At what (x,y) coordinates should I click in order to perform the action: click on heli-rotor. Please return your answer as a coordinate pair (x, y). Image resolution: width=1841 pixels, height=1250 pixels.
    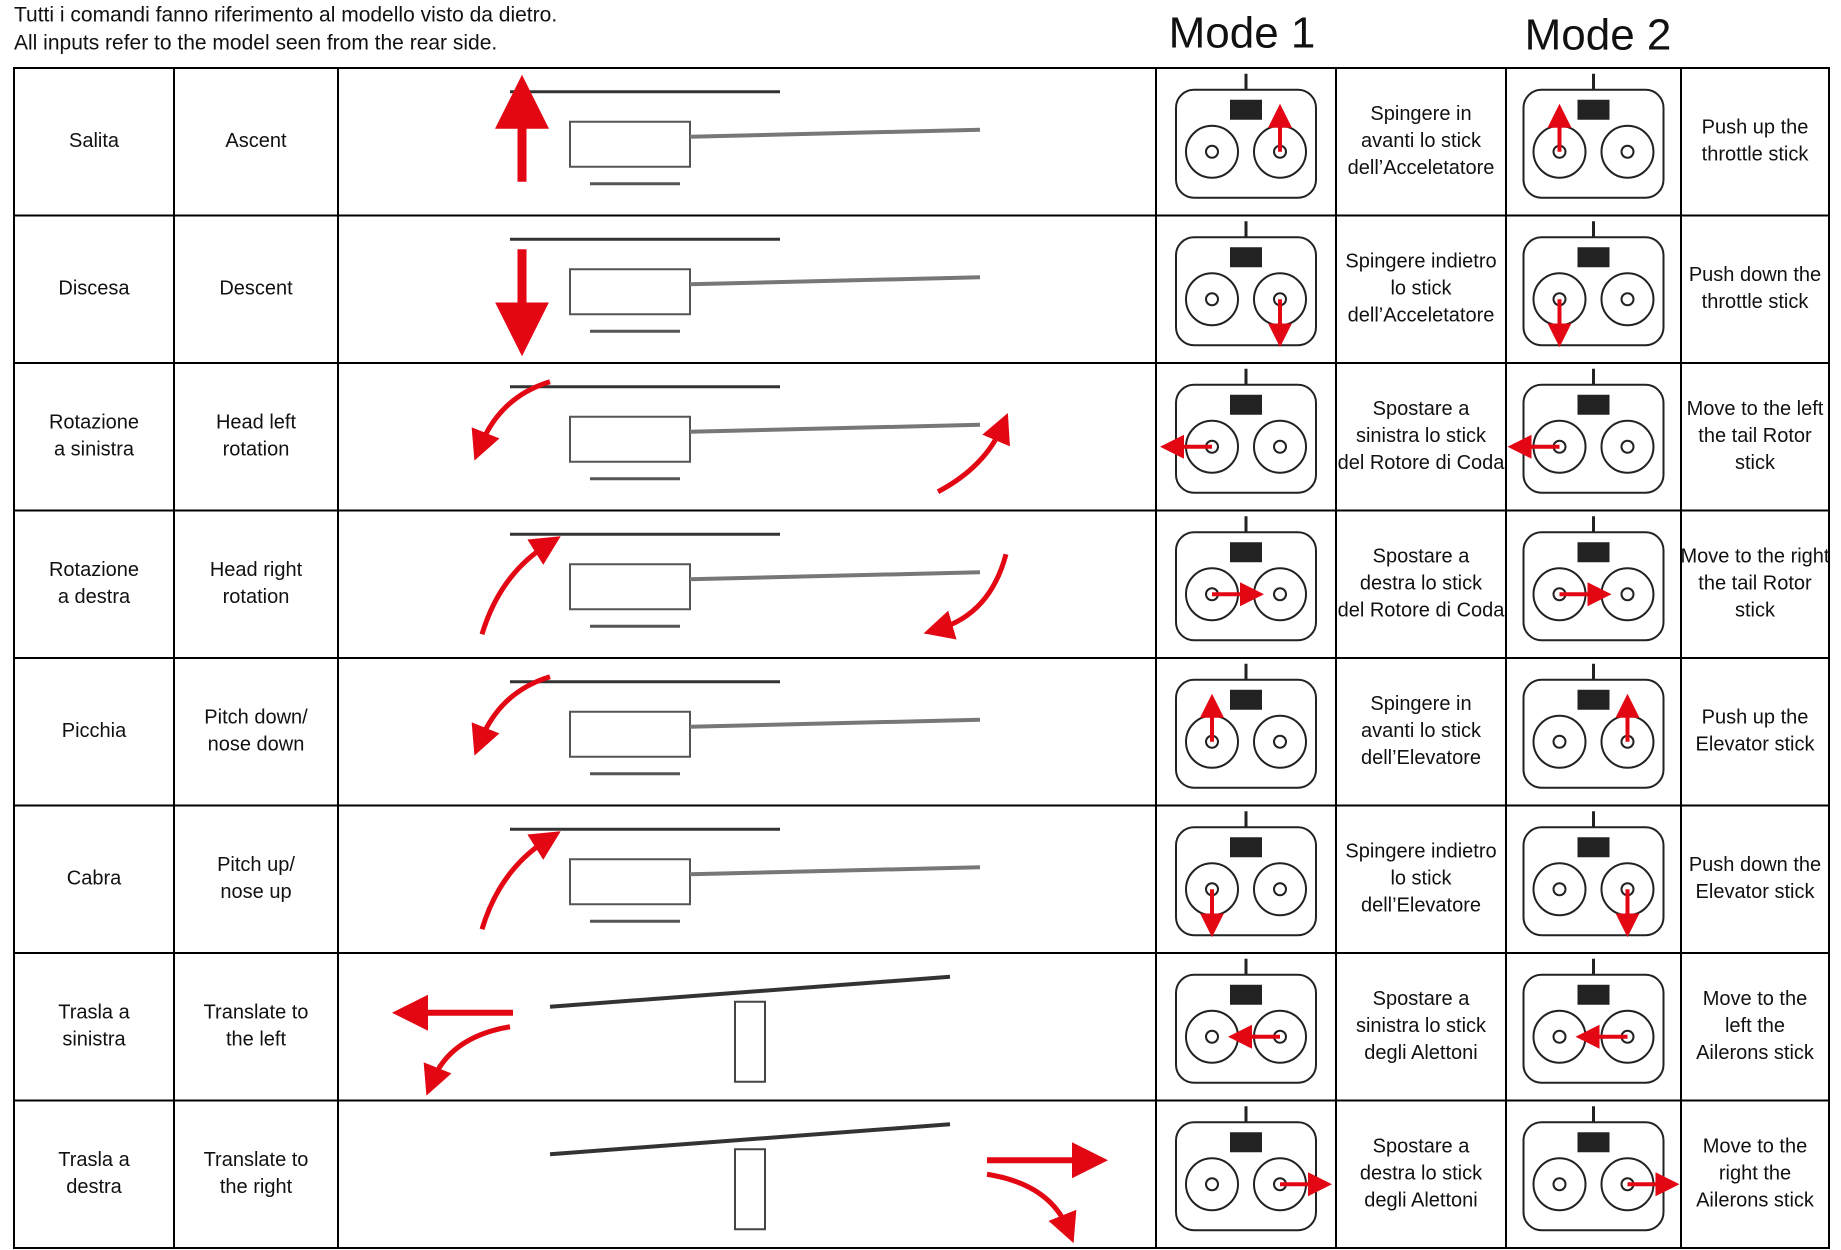
    Looking at the image, I should click on (750, 1139).